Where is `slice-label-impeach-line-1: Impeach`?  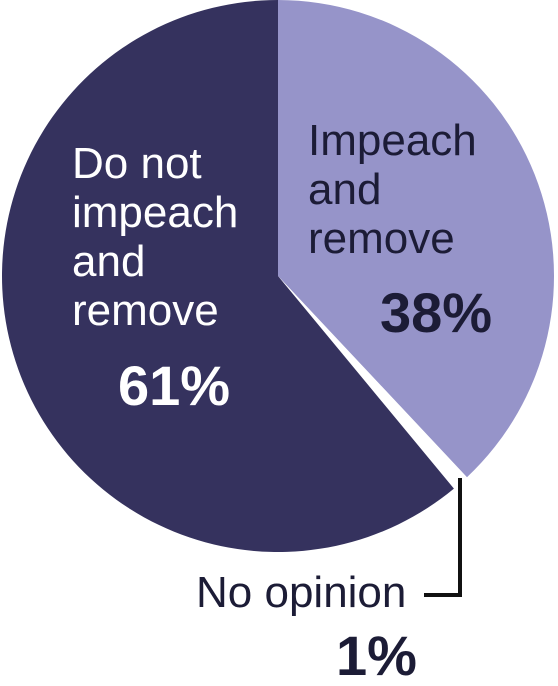
slice-label-impeach-line-1: Impeach is located at coordinates (392, 140).